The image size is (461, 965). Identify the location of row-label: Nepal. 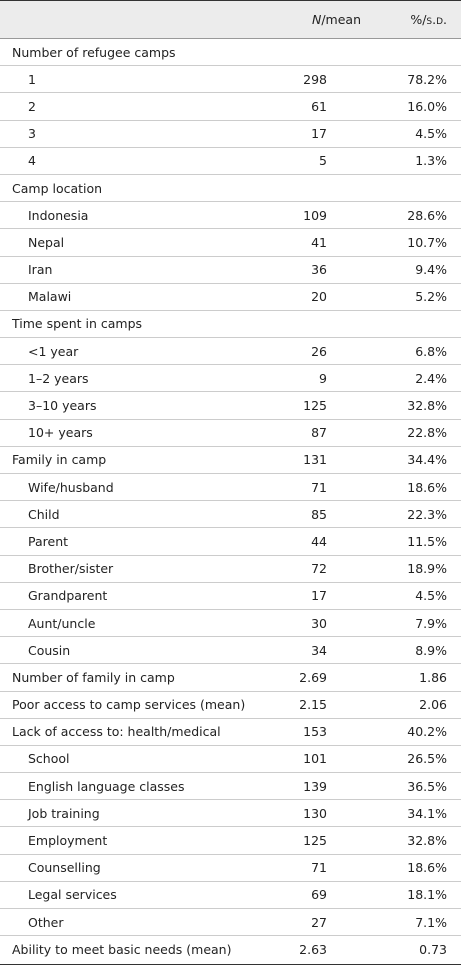
(46, 242).